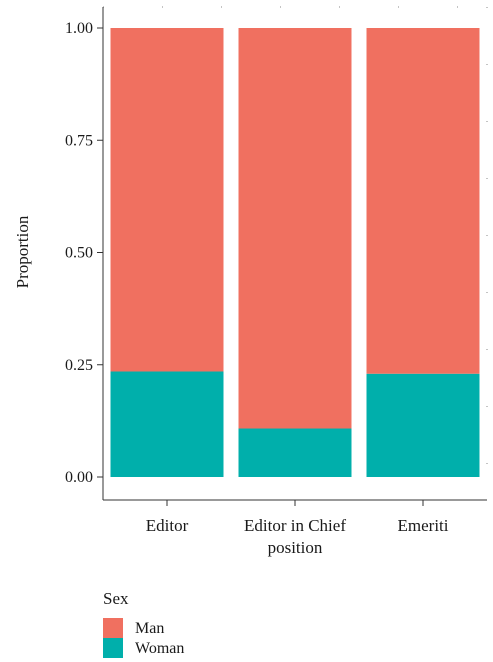 The width and height of the screenshot is (493, 662). Describe the element at coordinates (295, 525) in the screenshot. I see `x-tick-label-line: Editor in Chief` at that location.